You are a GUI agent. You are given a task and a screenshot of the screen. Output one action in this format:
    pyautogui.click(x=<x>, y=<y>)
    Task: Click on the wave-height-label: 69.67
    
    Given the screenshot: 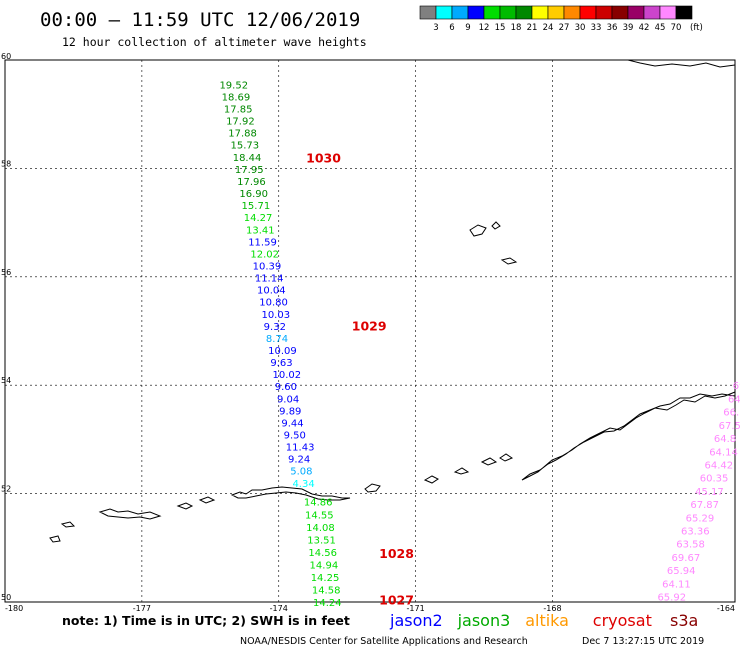 What is the action you would take?
    pyautogui.click(x=686, y=558)
    